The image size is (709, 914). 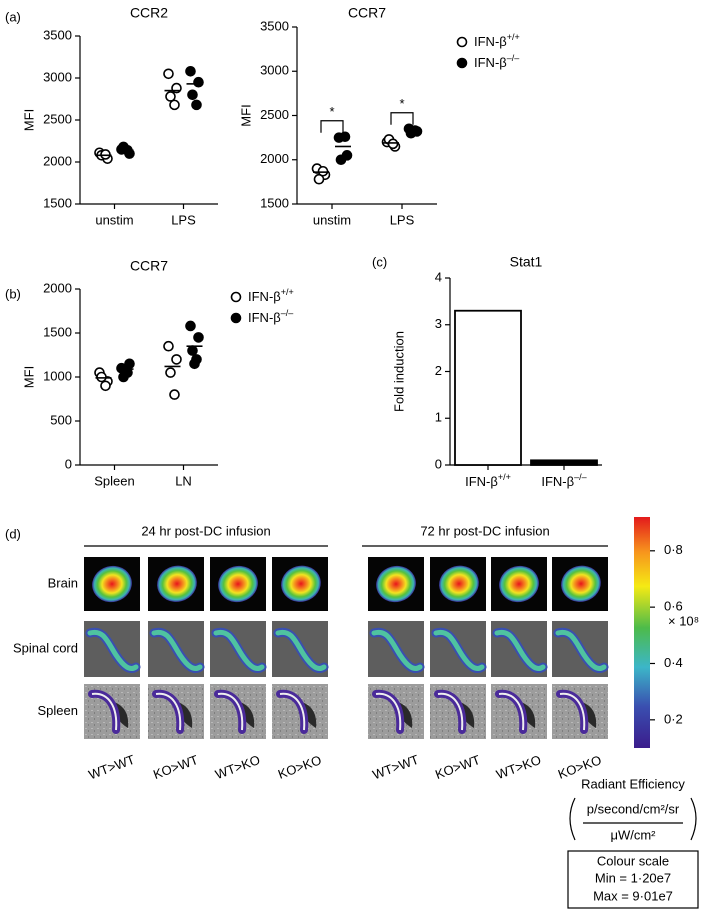 I want to click on y-tick-label: 500, so click(x=61, y=419).